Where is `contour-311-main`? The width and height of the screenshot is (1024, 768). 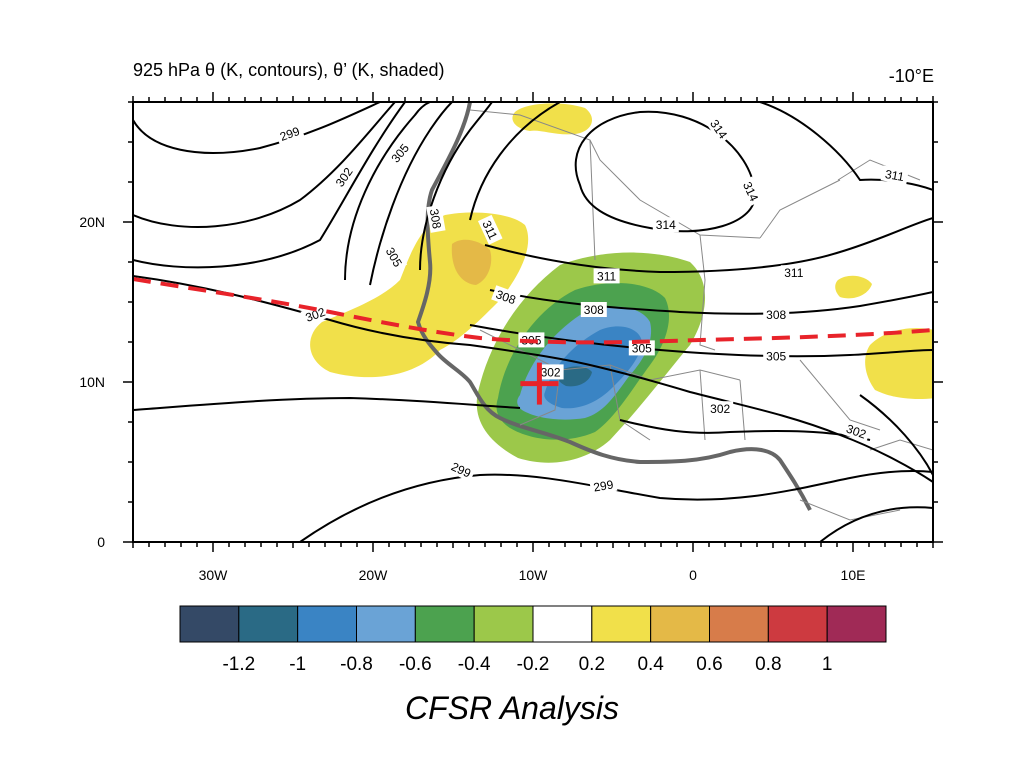
contour-311-main is located at coordinates (708, 245).